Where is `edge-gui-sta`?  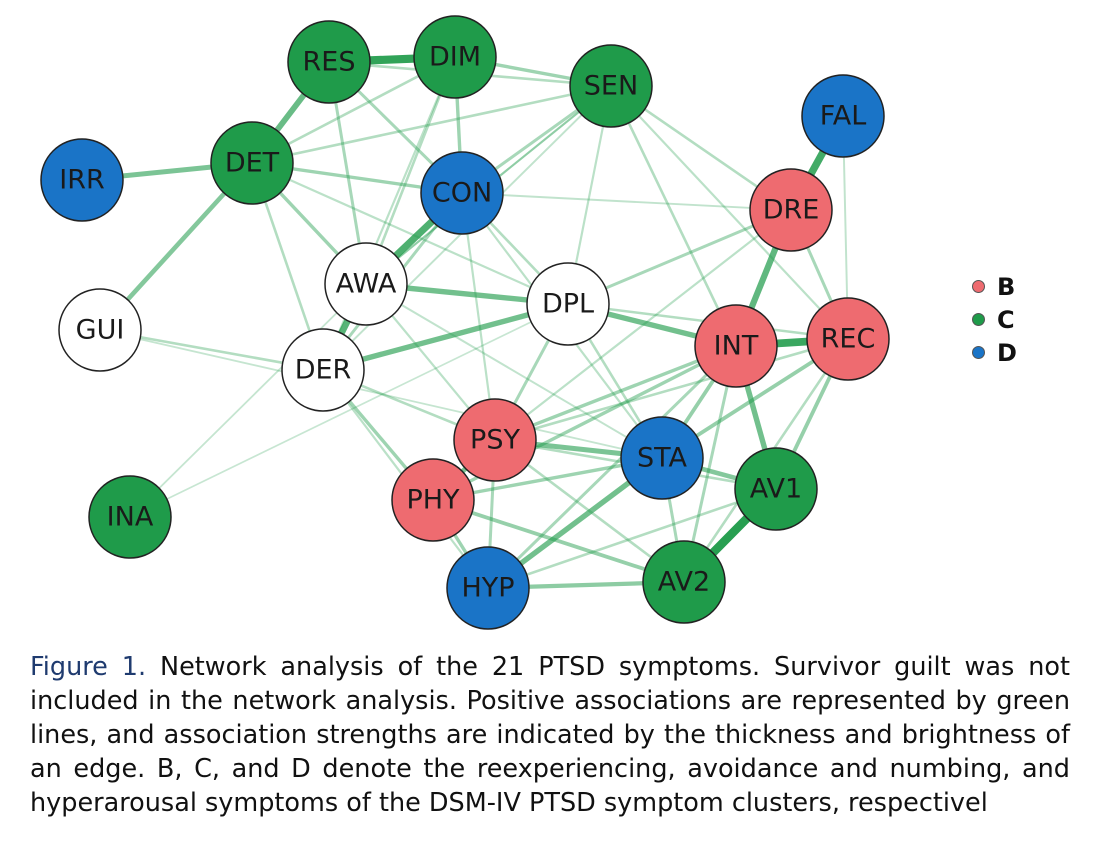
edge-gui-sta is located at coordinates (381, 394).